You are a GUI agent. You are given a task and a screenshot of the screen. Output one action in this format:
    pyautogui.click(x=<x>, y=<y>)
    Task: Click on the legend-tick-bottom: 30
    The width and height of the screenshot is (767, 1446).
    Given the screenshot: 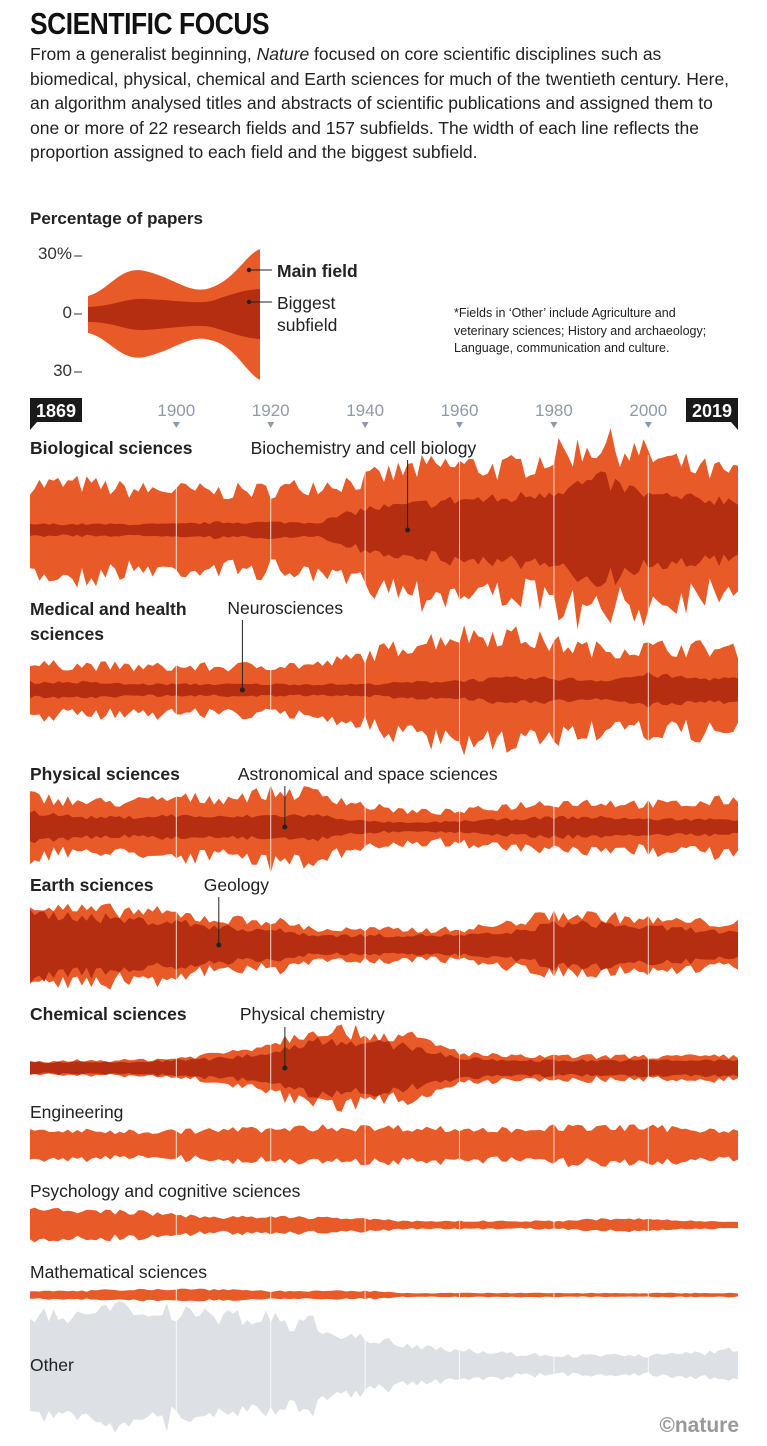 What is the action you would take?
    pyautogui.click(x=62, y=370)
    